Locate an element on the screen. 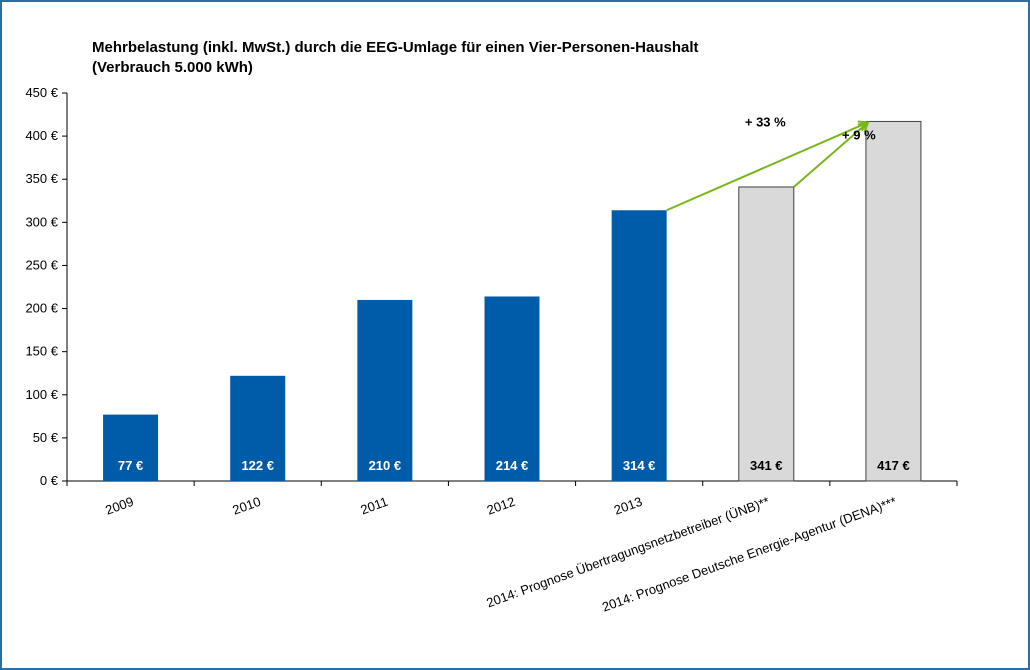 This screenshot has height=670, width=1030. chart-title-line-2: (Verbrauch 5.000 kWh) is located at coordinates (172, 67).